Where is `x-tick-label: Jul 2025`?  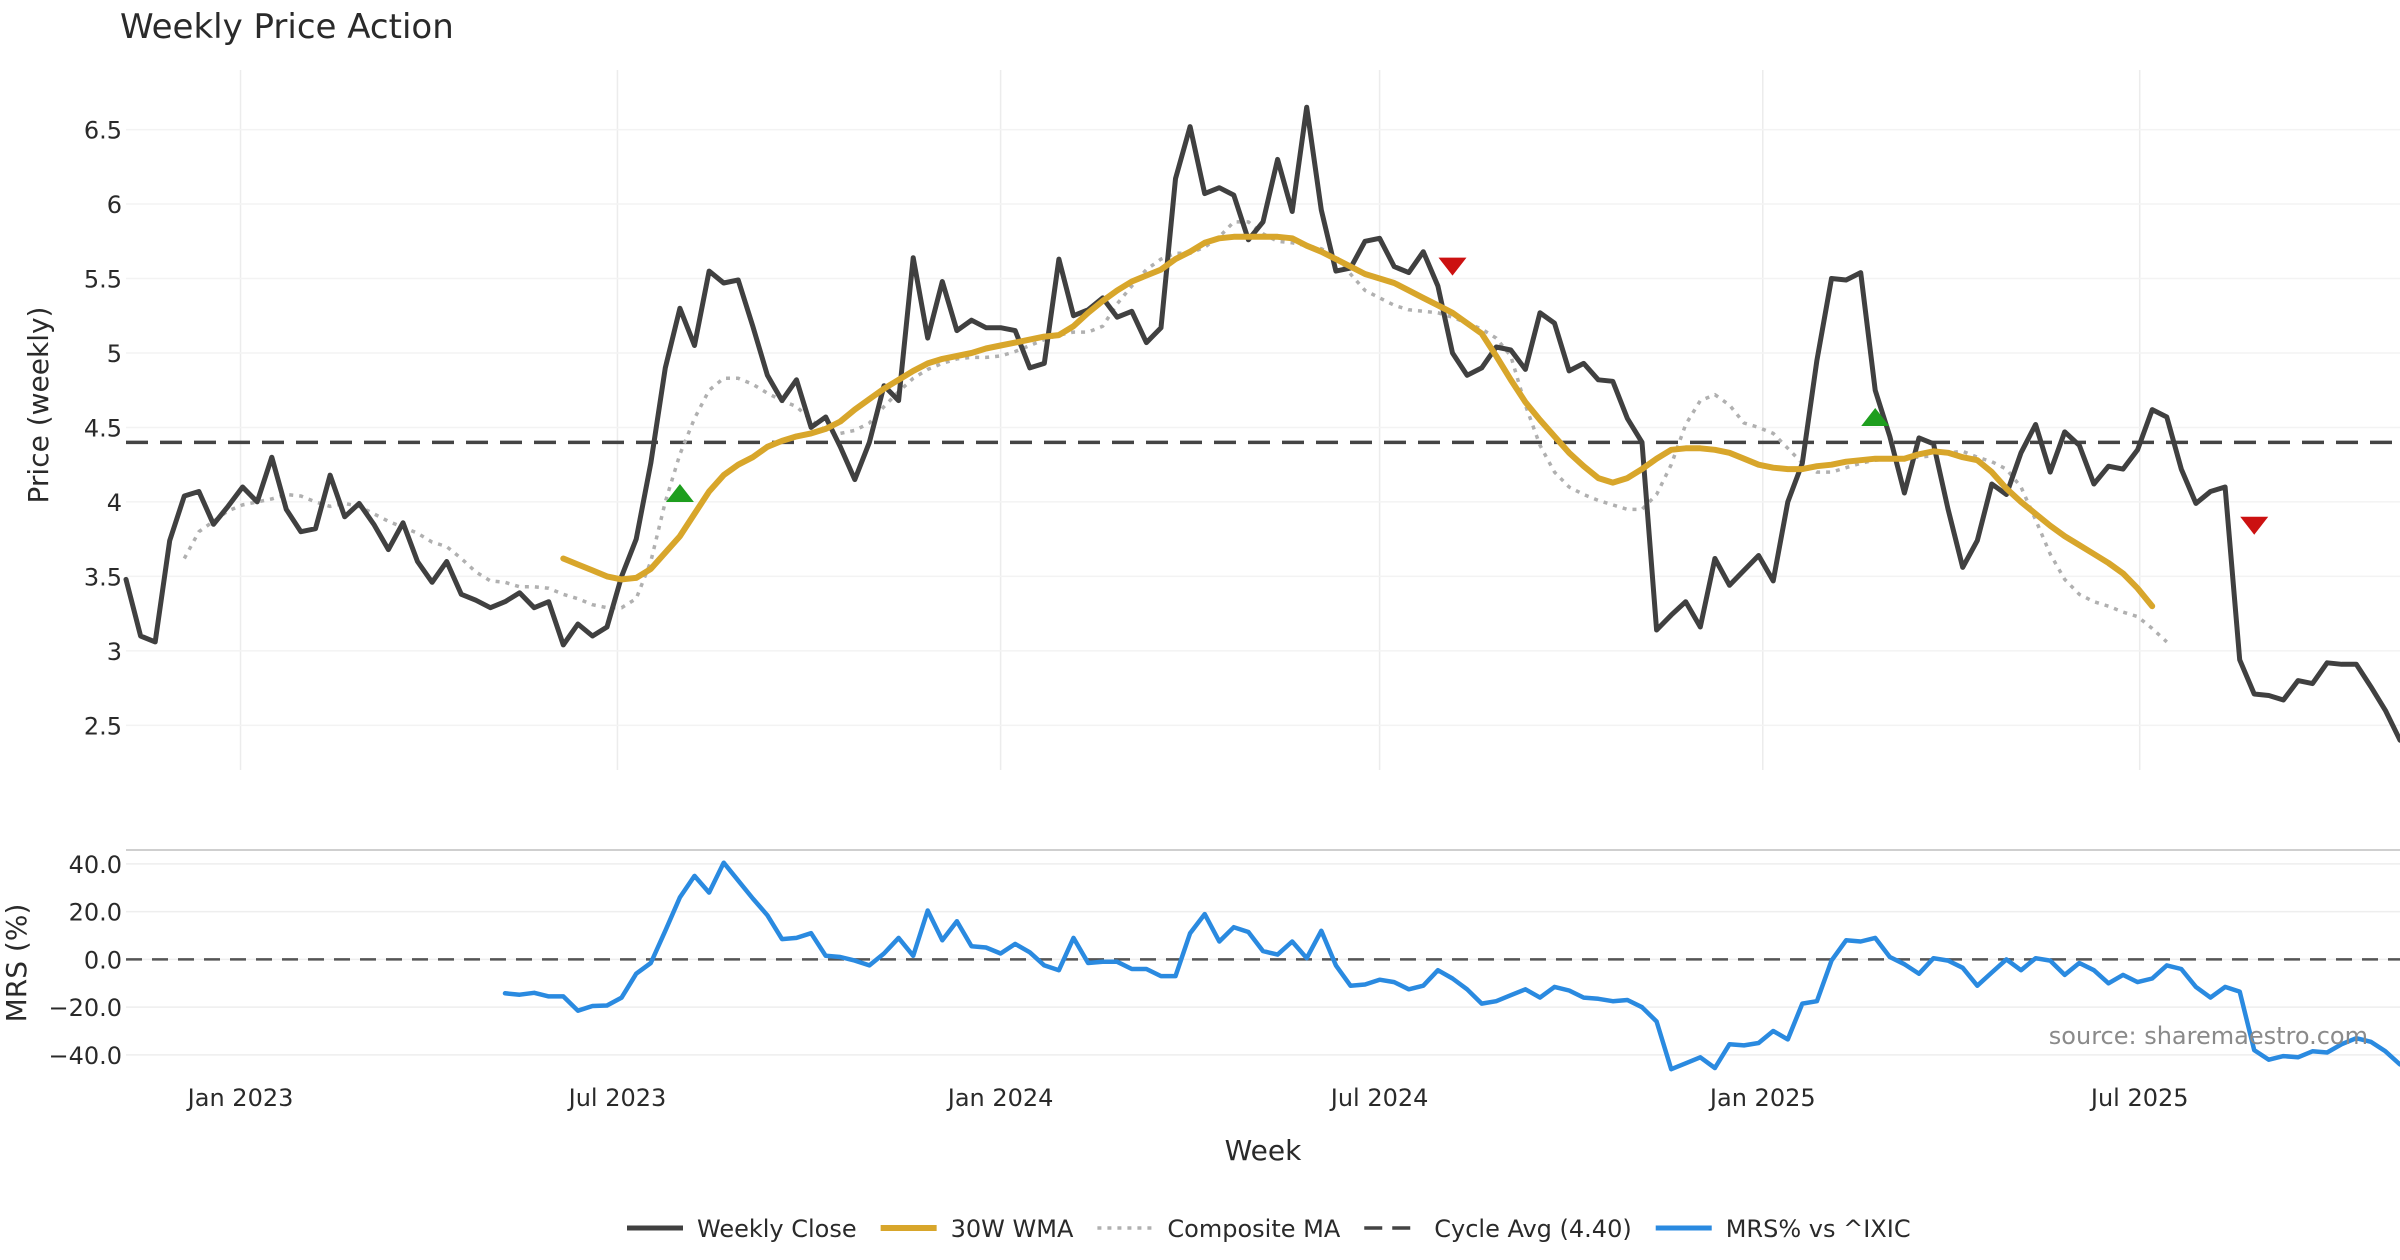 x-tick-label: Jul 2025 is located at coordinates (2139, 1098).